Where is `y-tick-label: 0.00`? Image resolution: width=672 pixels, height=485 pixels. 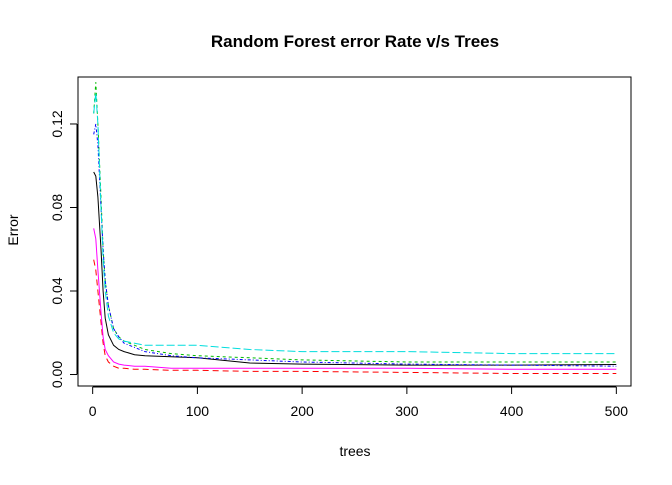
y-tick-label: 0.00 is located at coordinates (57, 374).